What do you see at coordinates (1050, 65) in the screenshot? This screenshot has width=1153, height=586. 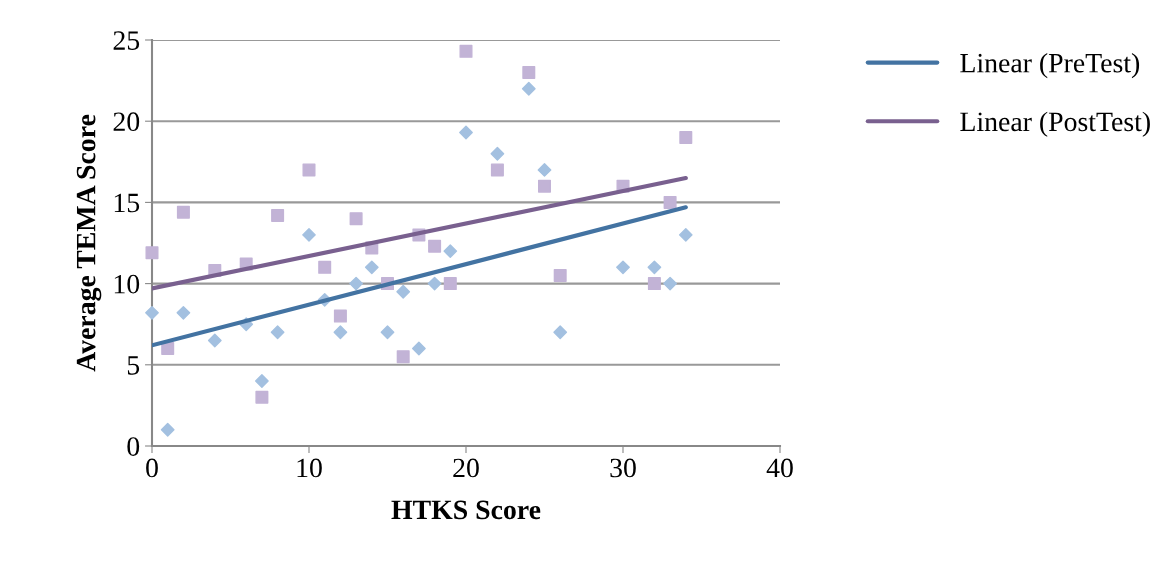 I see `legend-label: Linear (PreTest)` at bounding box center [1050, 65].